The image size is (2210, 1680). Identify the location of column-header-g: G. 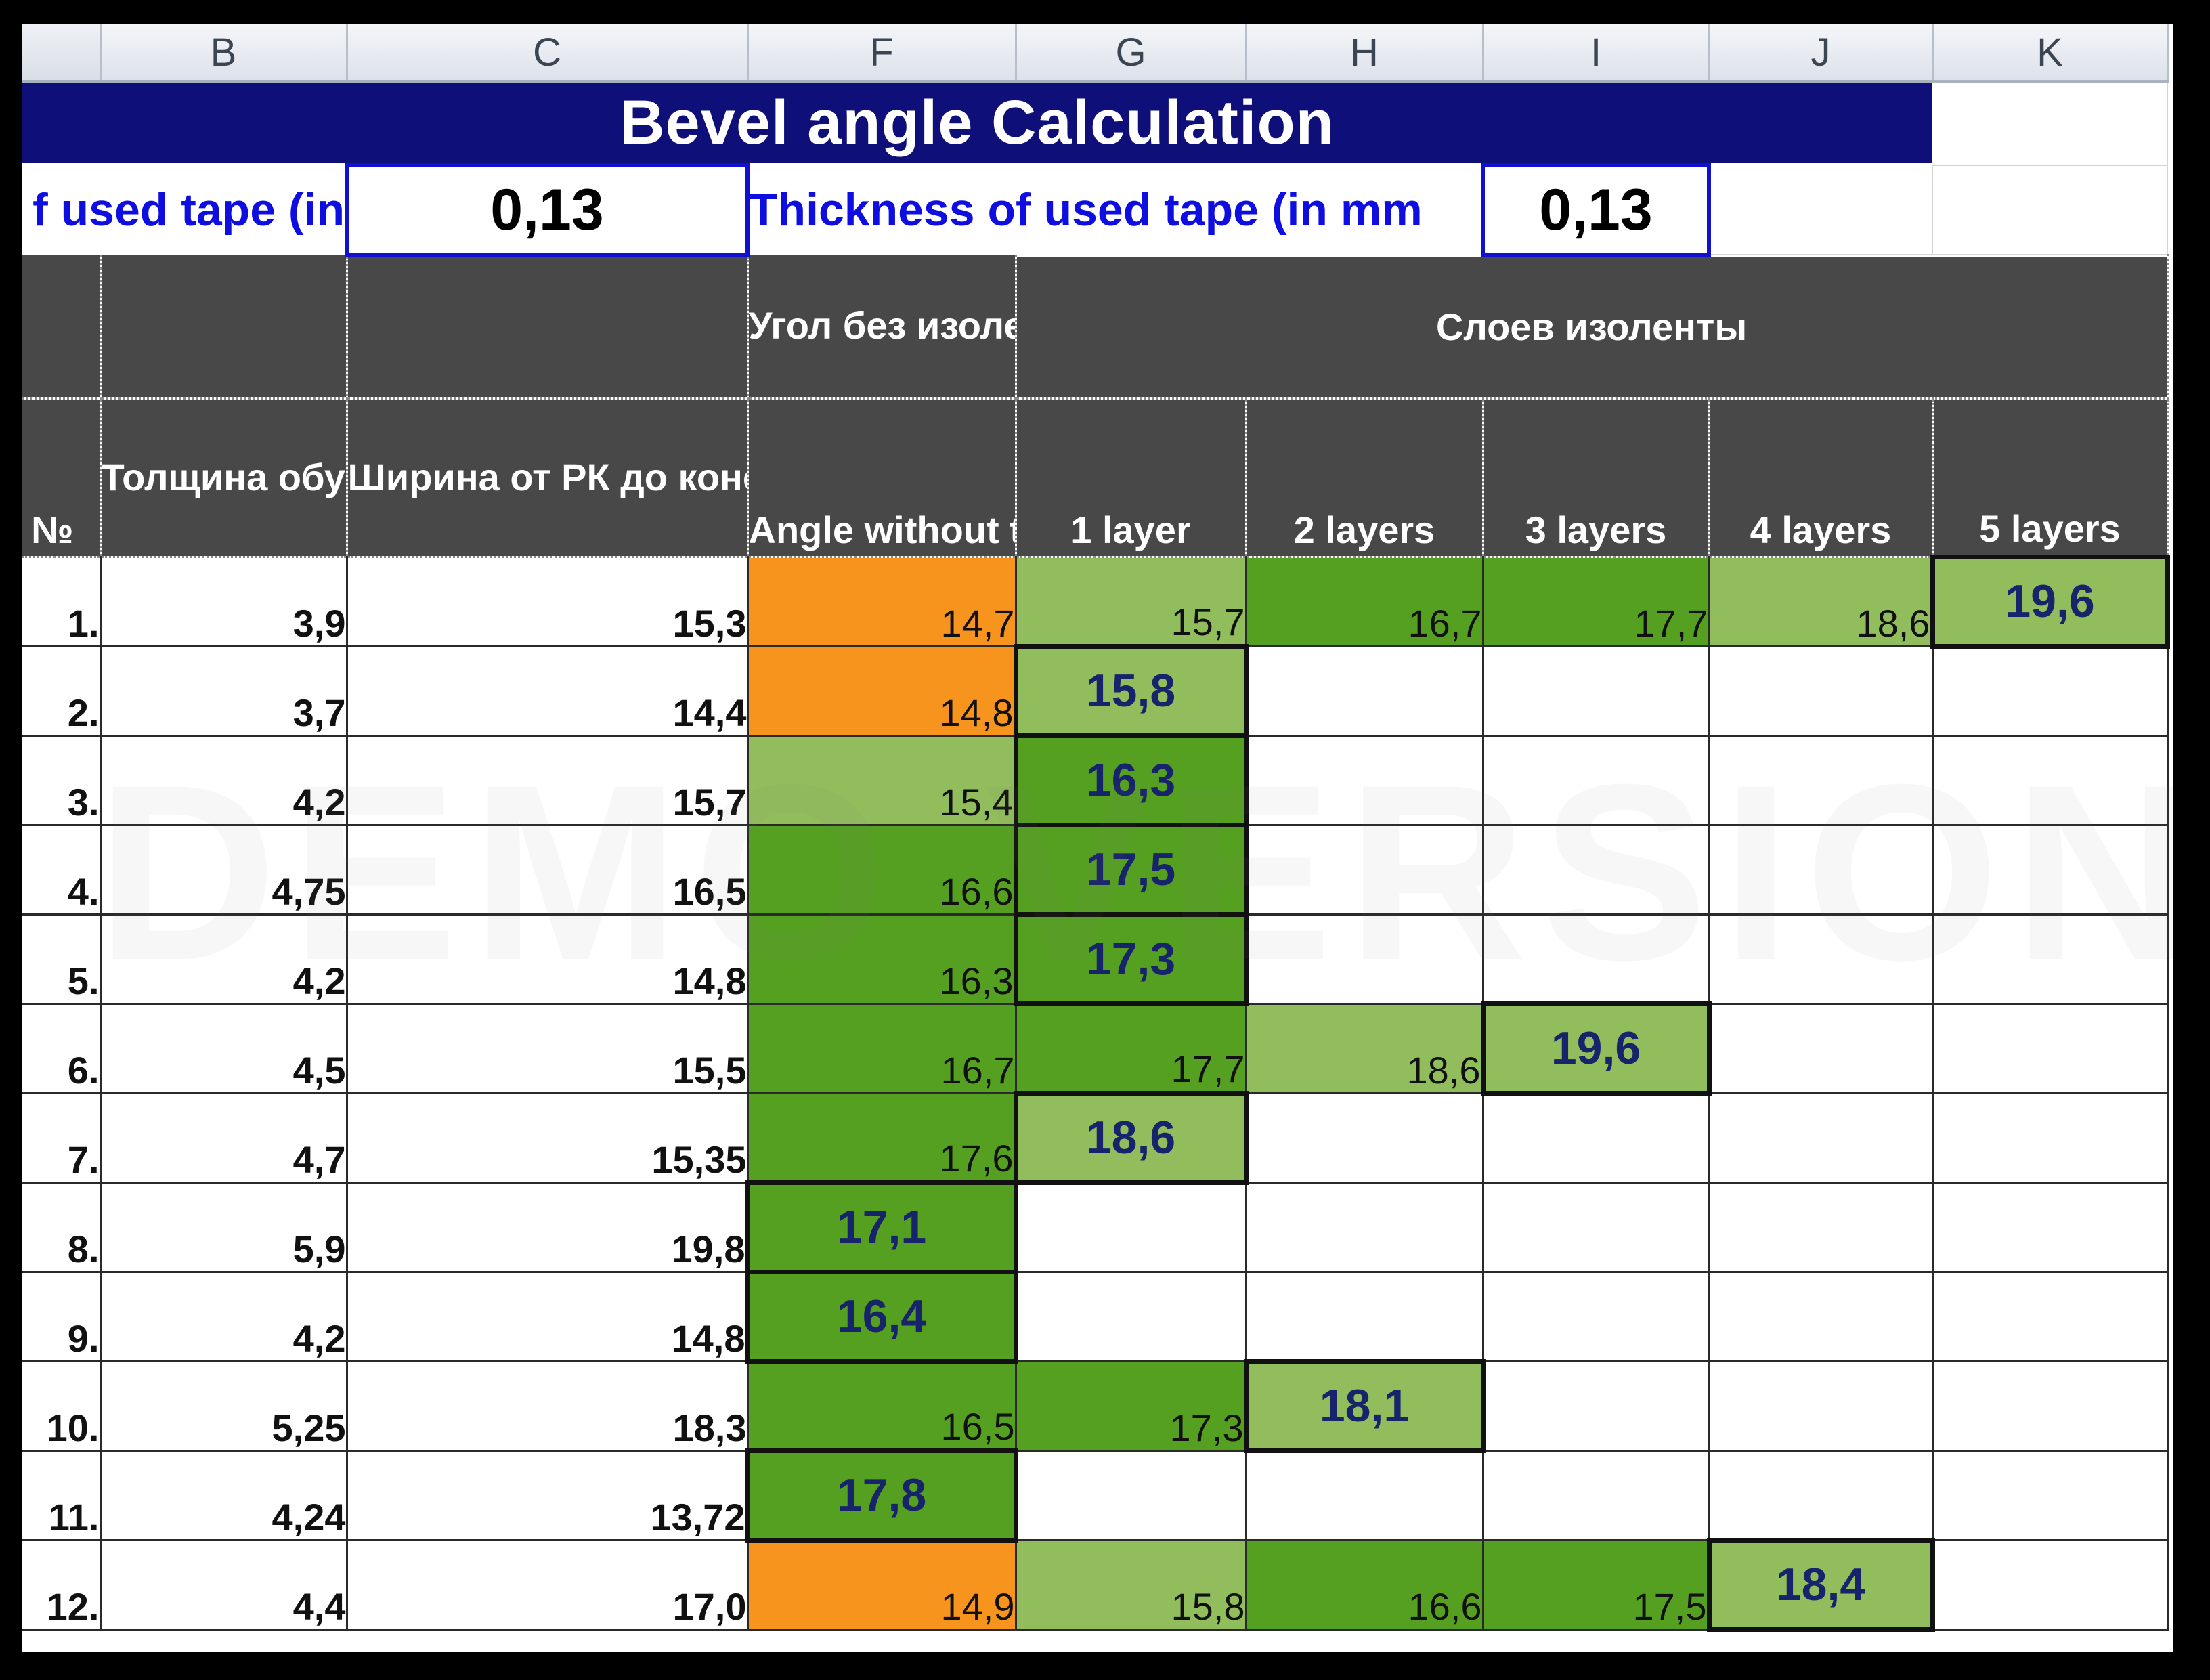
(1131, 54).